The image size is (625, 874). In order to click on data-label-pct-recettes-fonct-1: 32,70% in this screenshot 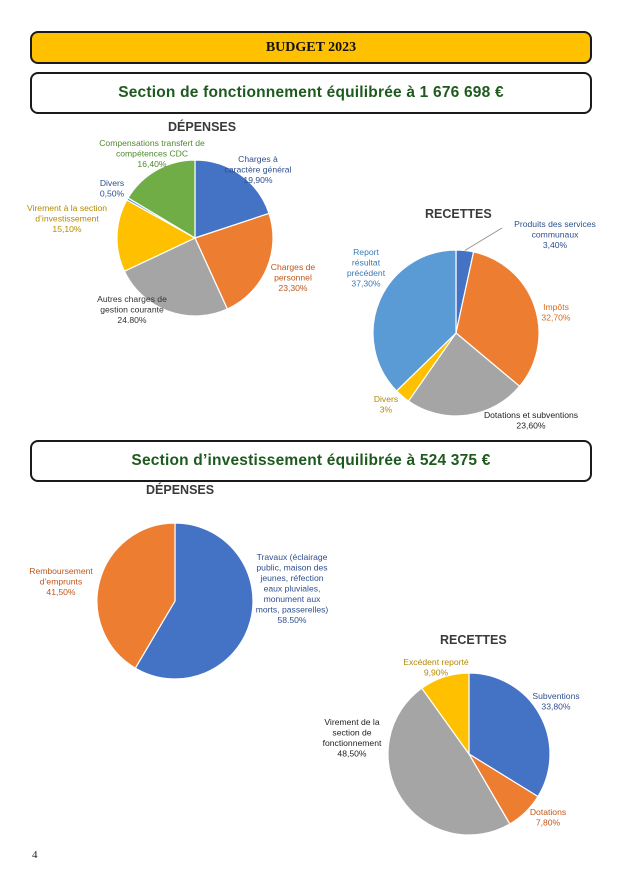, I will do `click(556, 318)`.